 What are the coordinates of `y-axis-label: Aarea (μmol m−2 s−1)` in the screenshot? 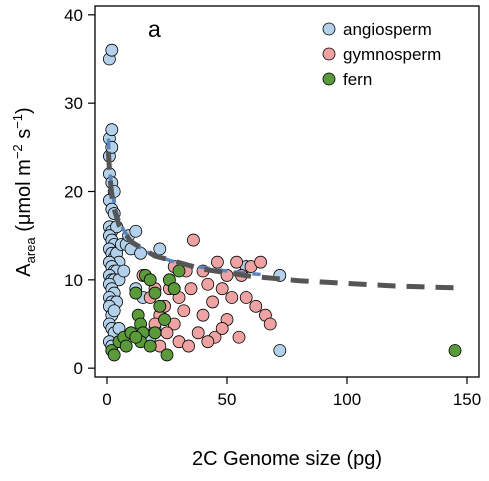 It's located at (24, 191).